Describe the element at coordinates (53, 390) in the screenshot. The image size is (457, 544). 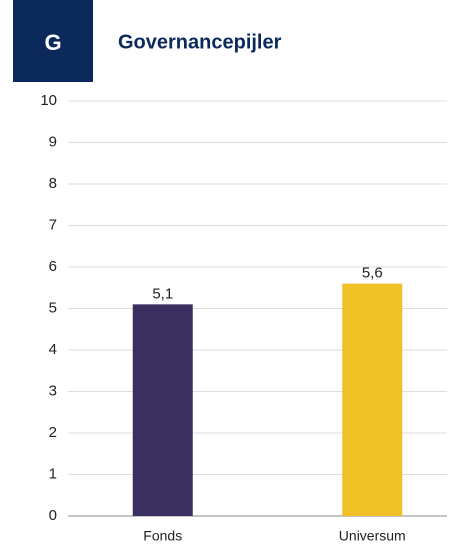
I see `y-tick-label: 3` at that location.